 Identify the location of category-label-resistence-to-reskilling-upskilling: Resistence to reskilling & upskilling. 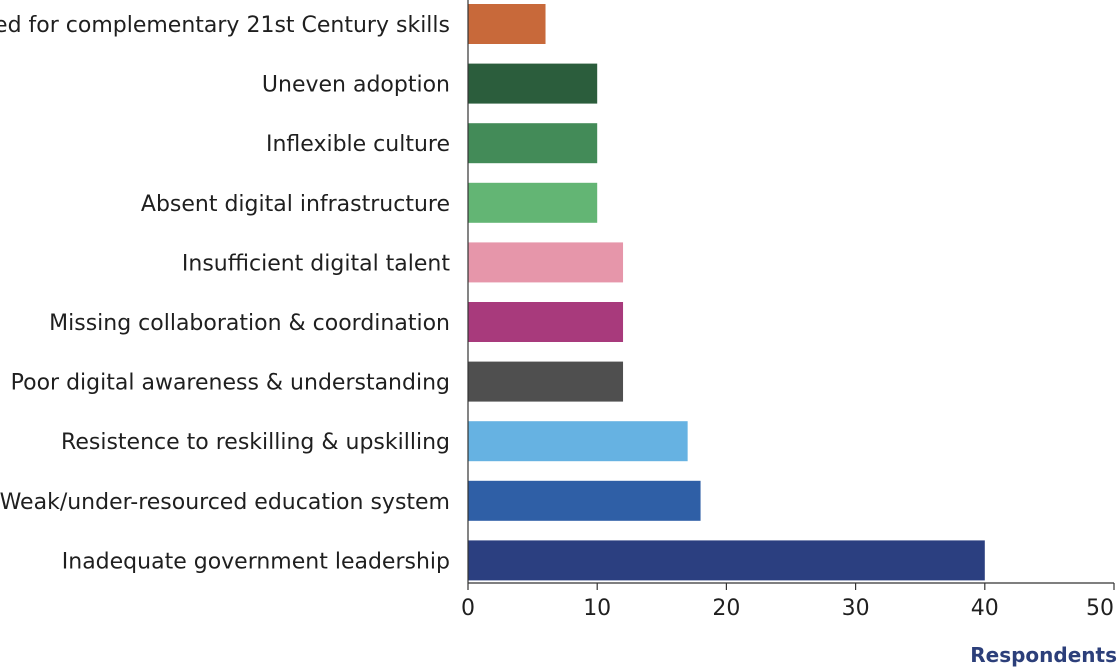
(255, 442).